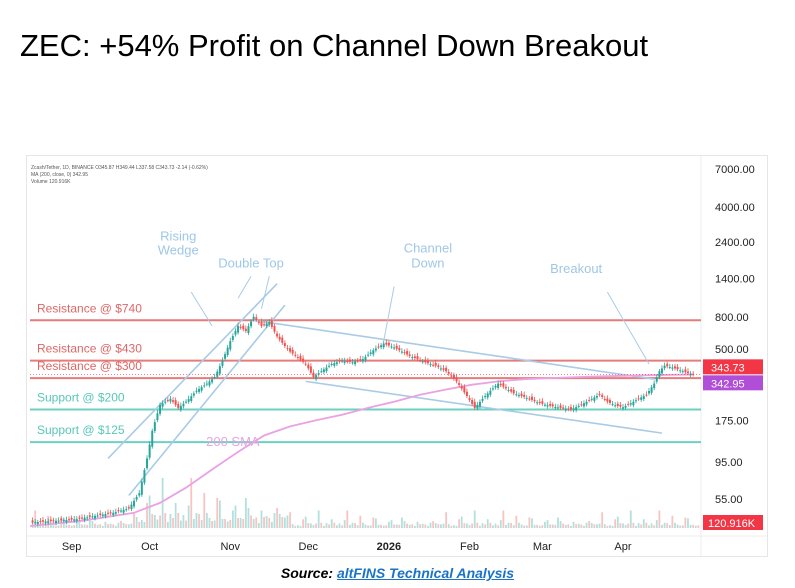  What do you see at coordinates (207, 400) in the screenshot?
I see `trendline-wedge-lower` at bounding box center [207, 400].